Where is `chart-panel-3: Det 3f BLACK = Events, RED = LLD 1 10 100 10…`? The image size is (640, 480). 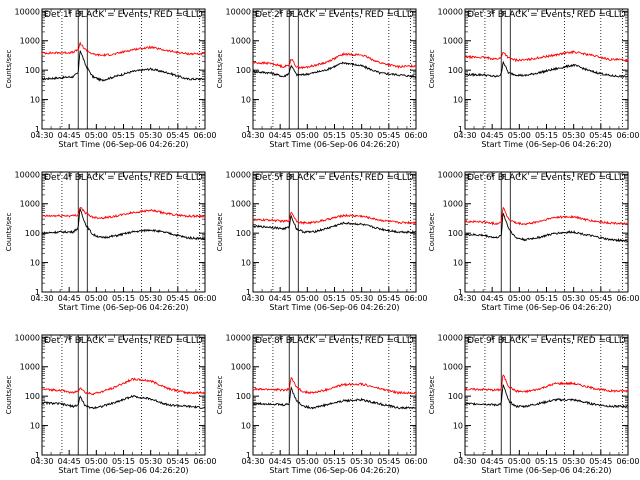
chart-panel-3: Det 3f BLACK = Events, RED = LLD 1 10 100 10… is located at coordinates (534, 78).